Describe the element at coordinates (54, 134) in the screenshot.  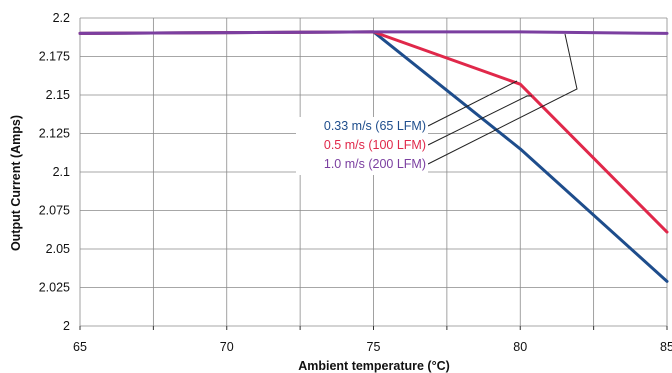
I see `y-tick-label: 2.125` at that location.